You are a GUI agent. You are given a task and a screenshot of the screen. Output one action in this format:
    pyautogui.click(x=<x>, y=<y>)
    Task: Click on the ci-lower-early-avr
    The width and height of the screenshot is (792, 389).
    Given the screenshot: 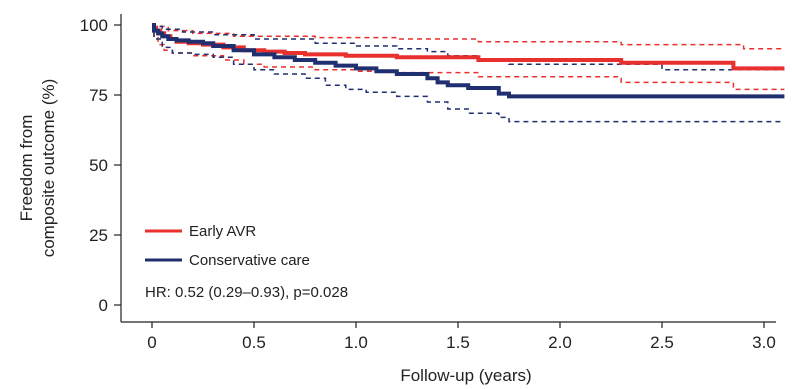 What is the action you would take?
    pyautogui.click(x=468, y=57)
    